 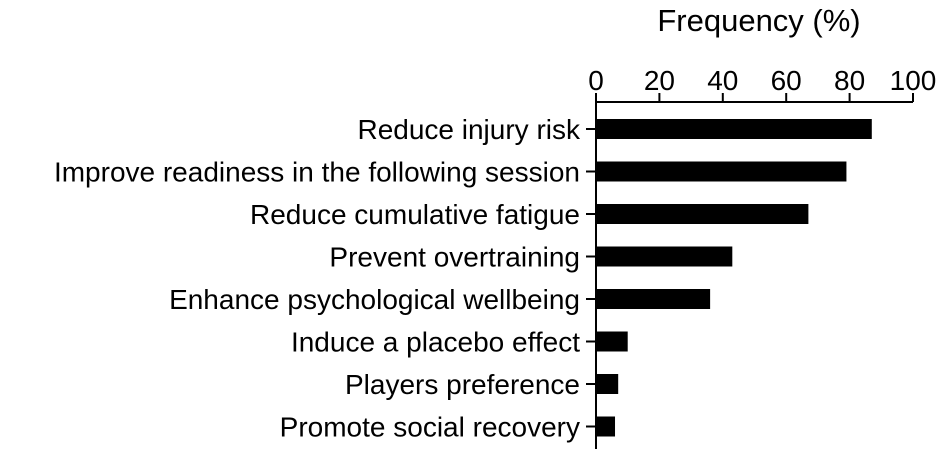 I want to click on category-label: Prevent overtraining, so click(x=454, y=257).